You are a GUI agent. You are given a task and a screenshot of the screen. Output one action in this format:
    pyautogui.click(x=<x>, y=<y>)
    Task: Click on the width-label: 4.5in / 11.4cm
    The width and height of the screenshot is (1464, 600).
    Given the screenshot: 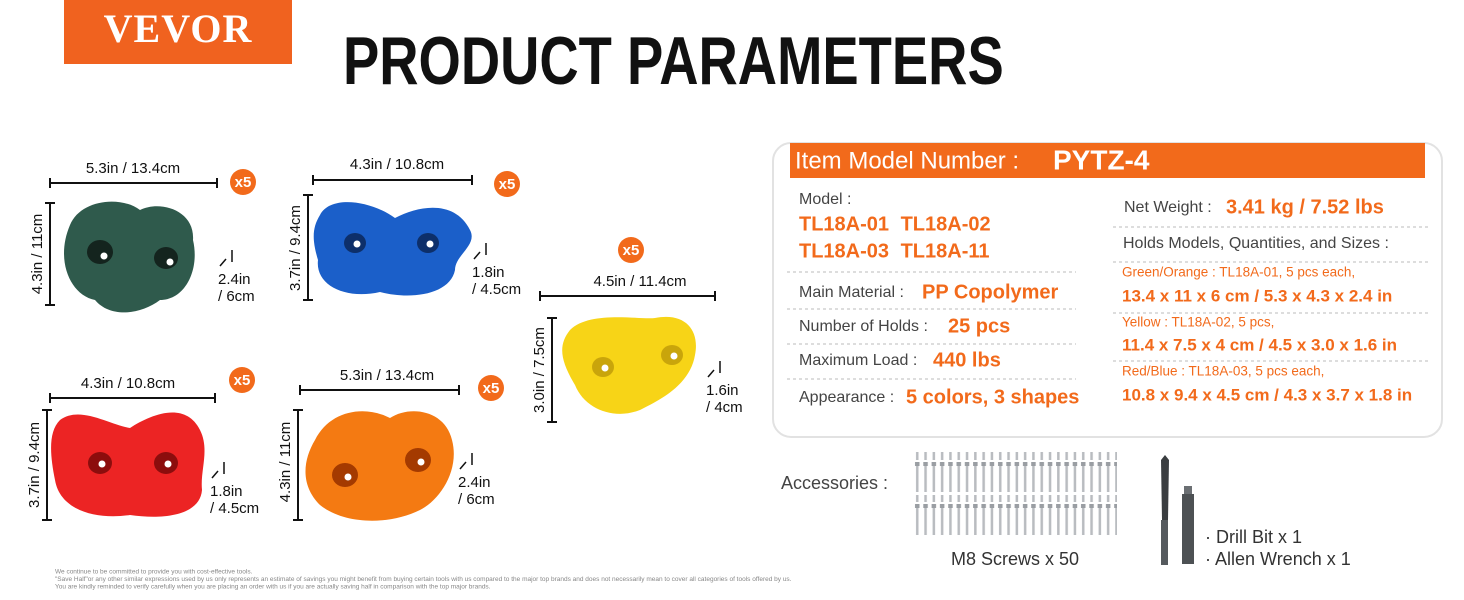 What is the action you would take?
    pyautogui.click(x=639, y=281)
    